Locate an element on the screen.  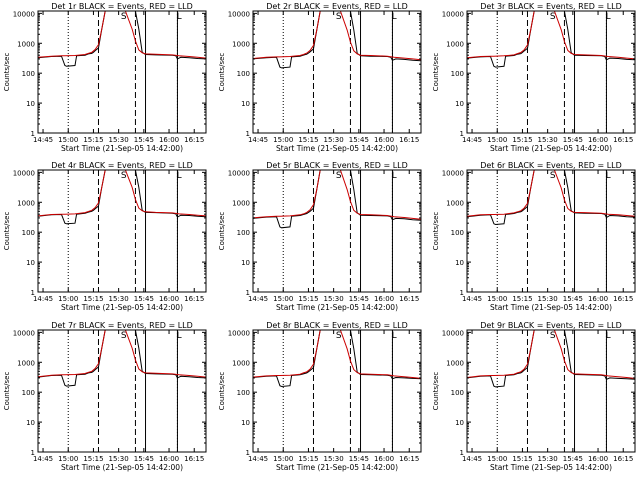
panel-title: Det 1r BLACK = Events, RED = LLD is located at coordinates (122, 6).